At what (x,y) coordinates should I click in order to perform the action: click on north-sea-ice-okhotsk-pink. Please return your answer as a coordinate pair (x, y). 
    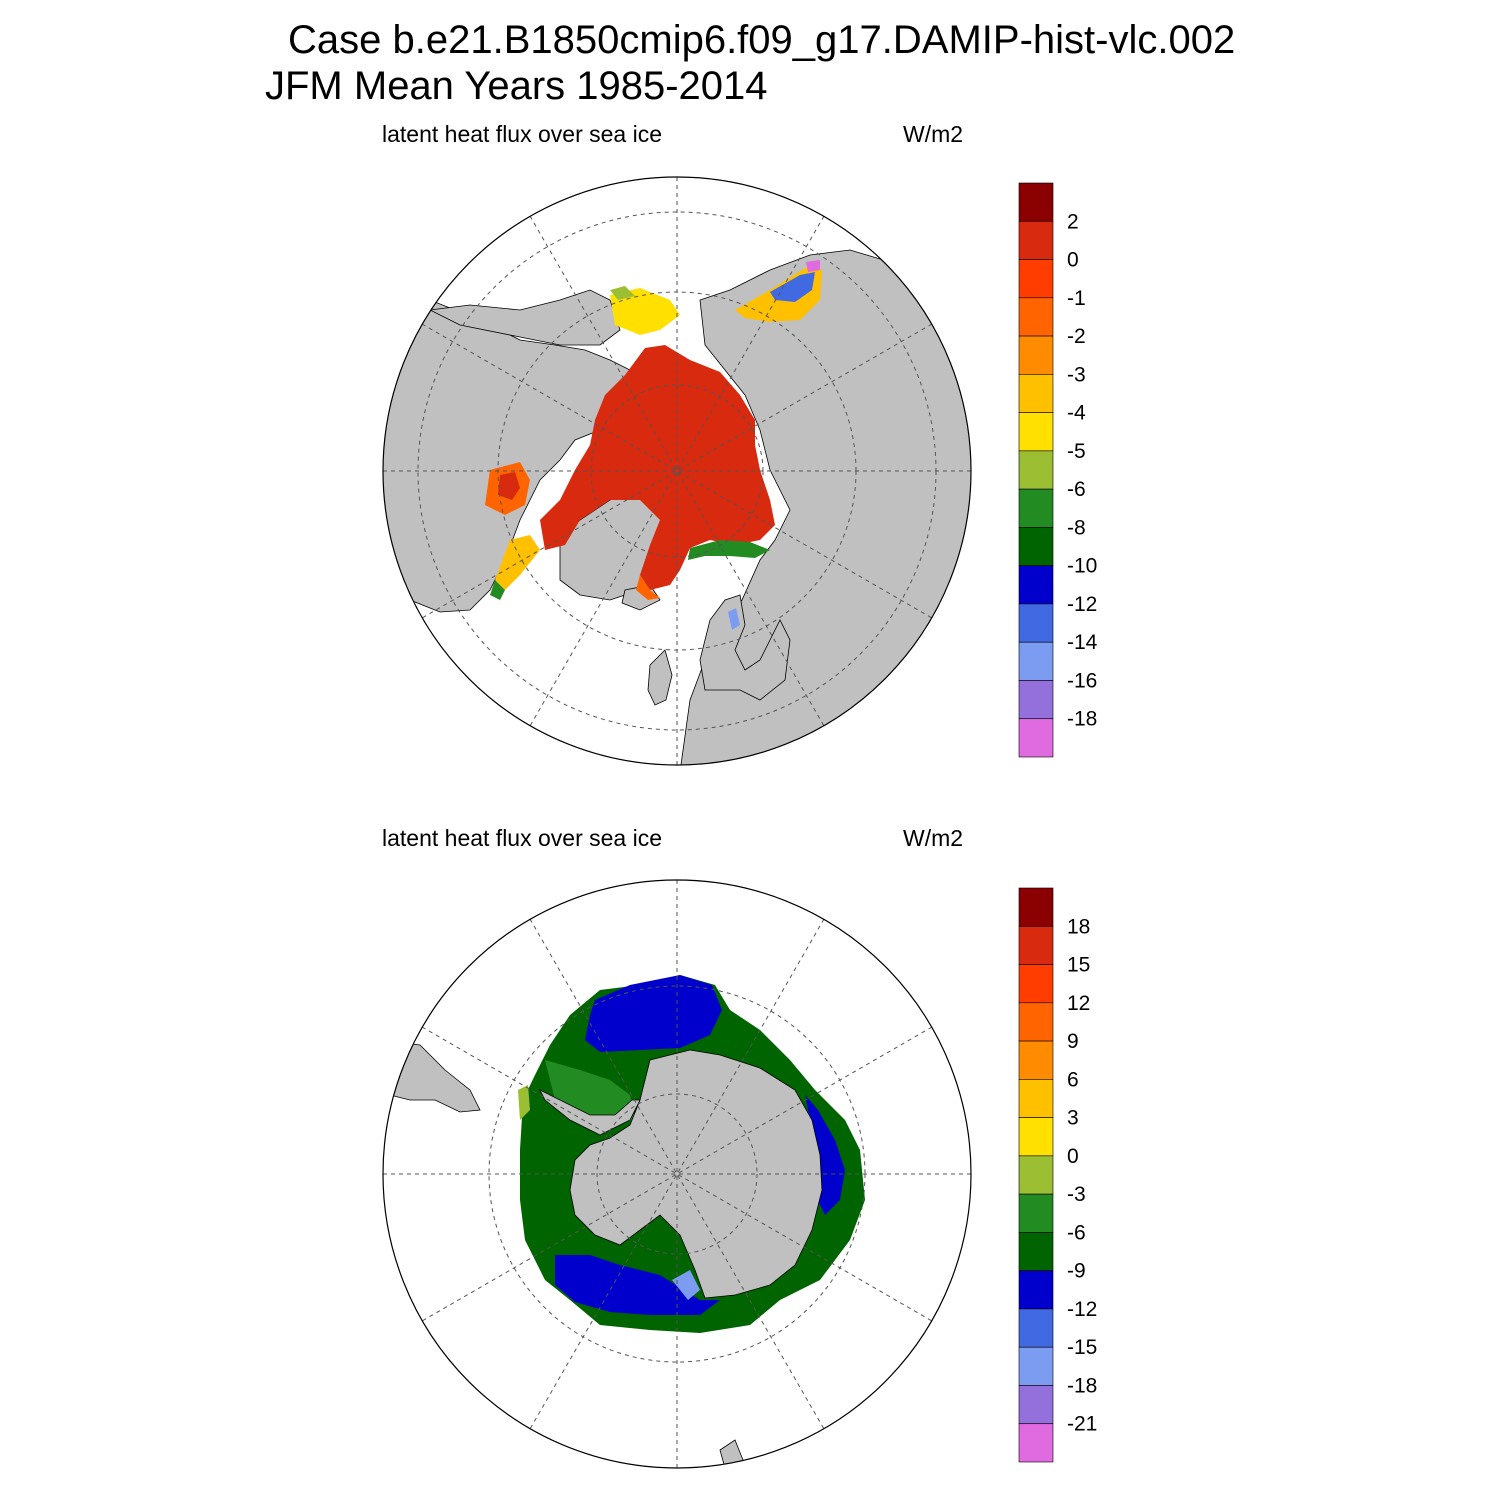
    Looking at the image, I should click on (813, 266).